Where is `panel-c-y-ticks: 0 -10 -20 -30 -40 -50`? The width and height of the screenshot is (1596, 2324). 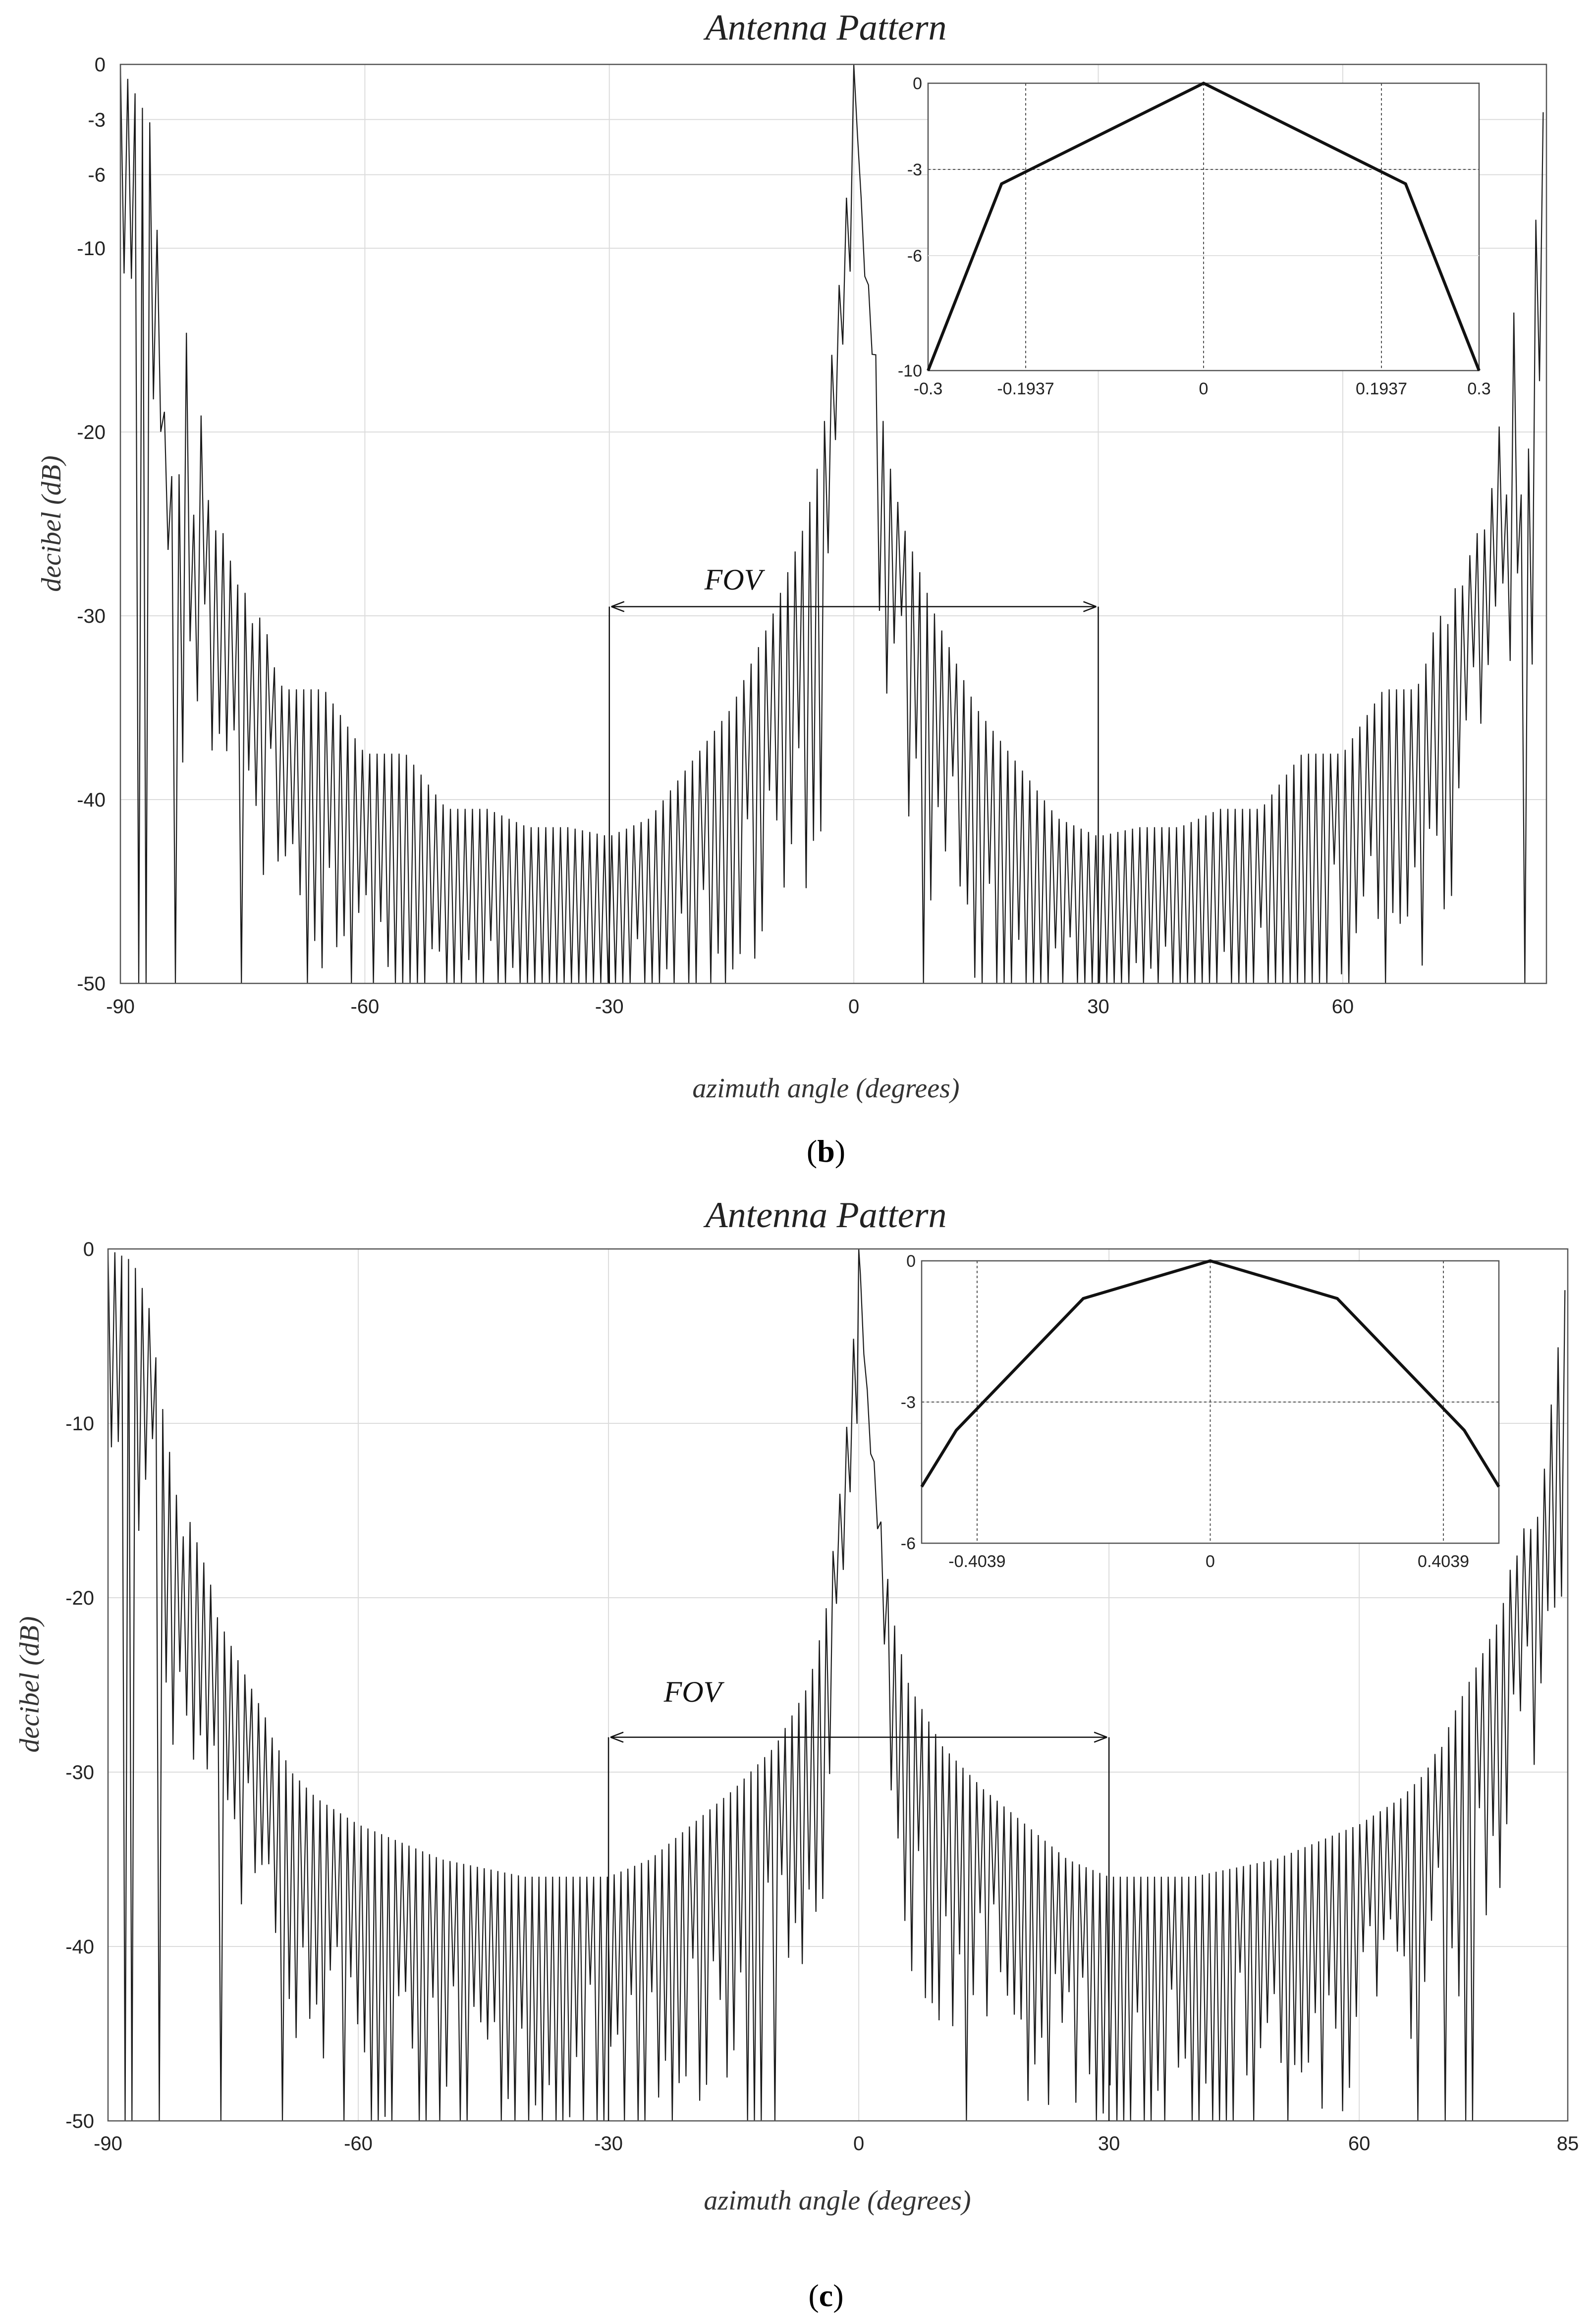
panel-c-y-ticks: 0 -10 -20 -30 -40 -50 is located at coordinates (79, 1685).